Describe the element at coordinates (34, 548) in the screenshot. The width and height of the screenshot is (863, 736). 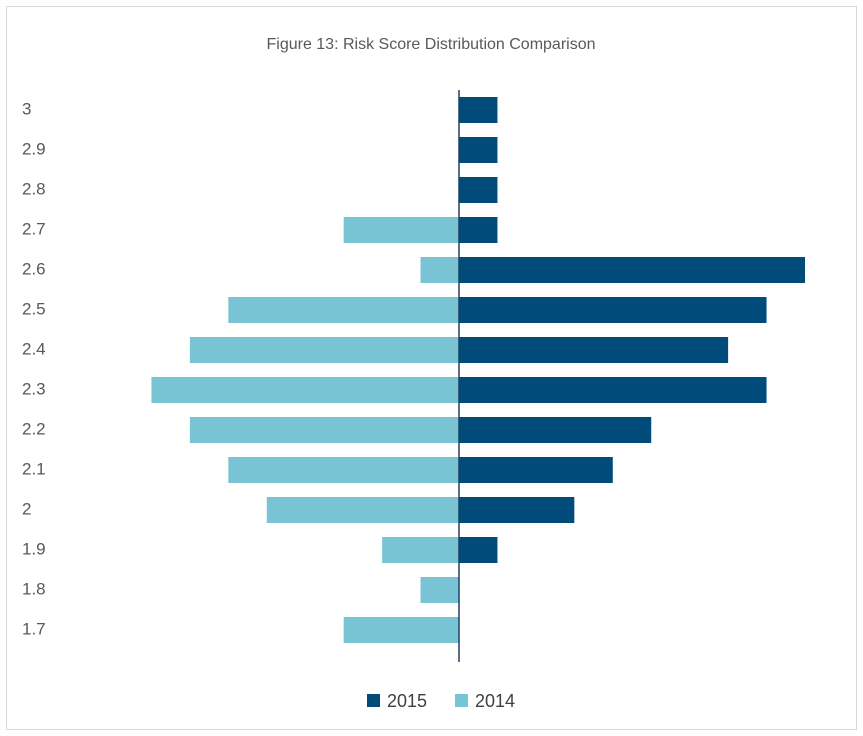
I see `y-tick-label: 1.9` at that location.